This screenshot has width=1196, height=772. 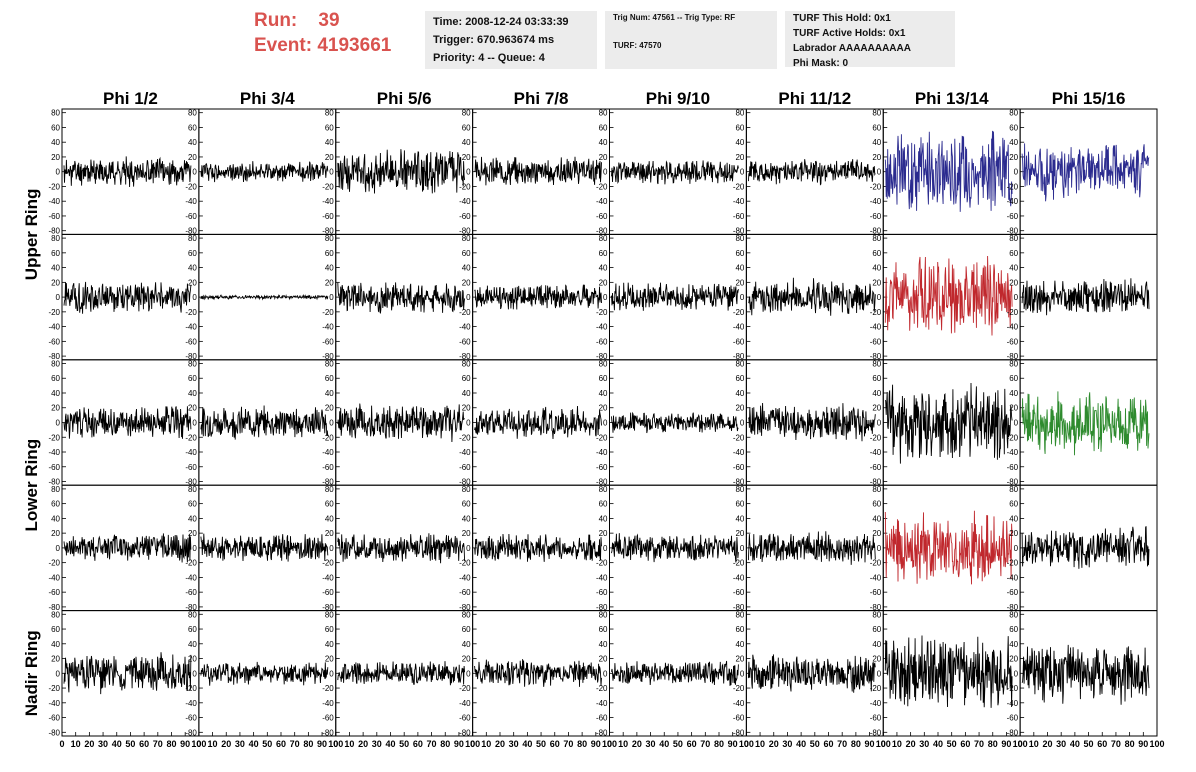 What do you see at coordinates (1089, 98) in the screenshot?
I see `column-header: Phi 15/16` at bounding box center [1089, 98].